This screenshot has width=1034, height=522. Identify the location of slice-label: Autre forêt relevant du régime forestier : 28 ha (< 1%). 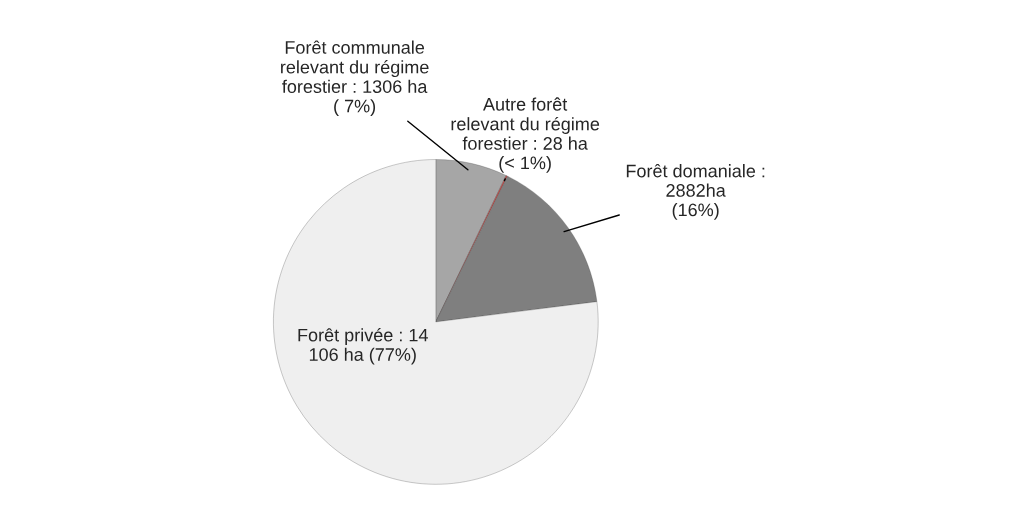
(525, 135).